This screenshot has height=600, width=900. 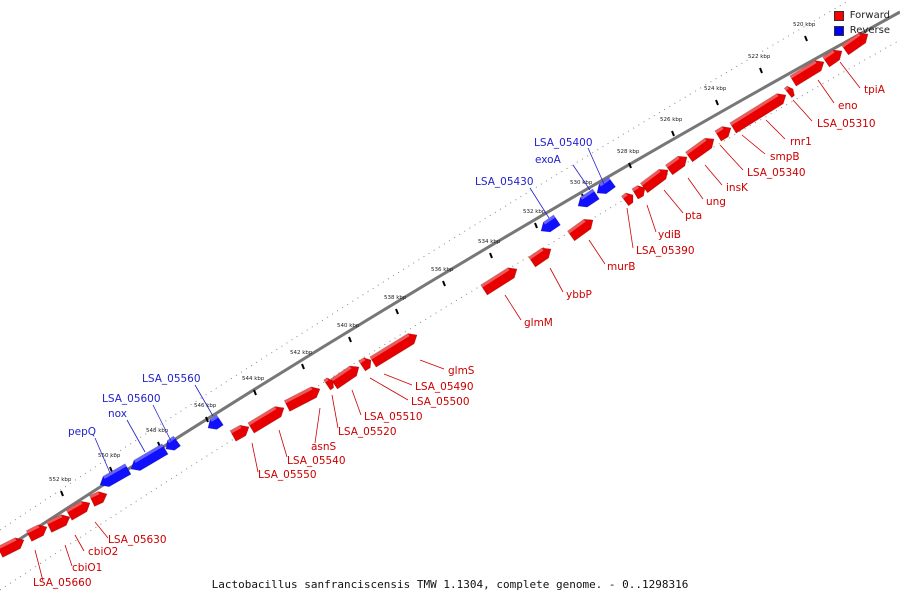 I want to click on gene-label: LSA_05600, so click(x=131, y=399).